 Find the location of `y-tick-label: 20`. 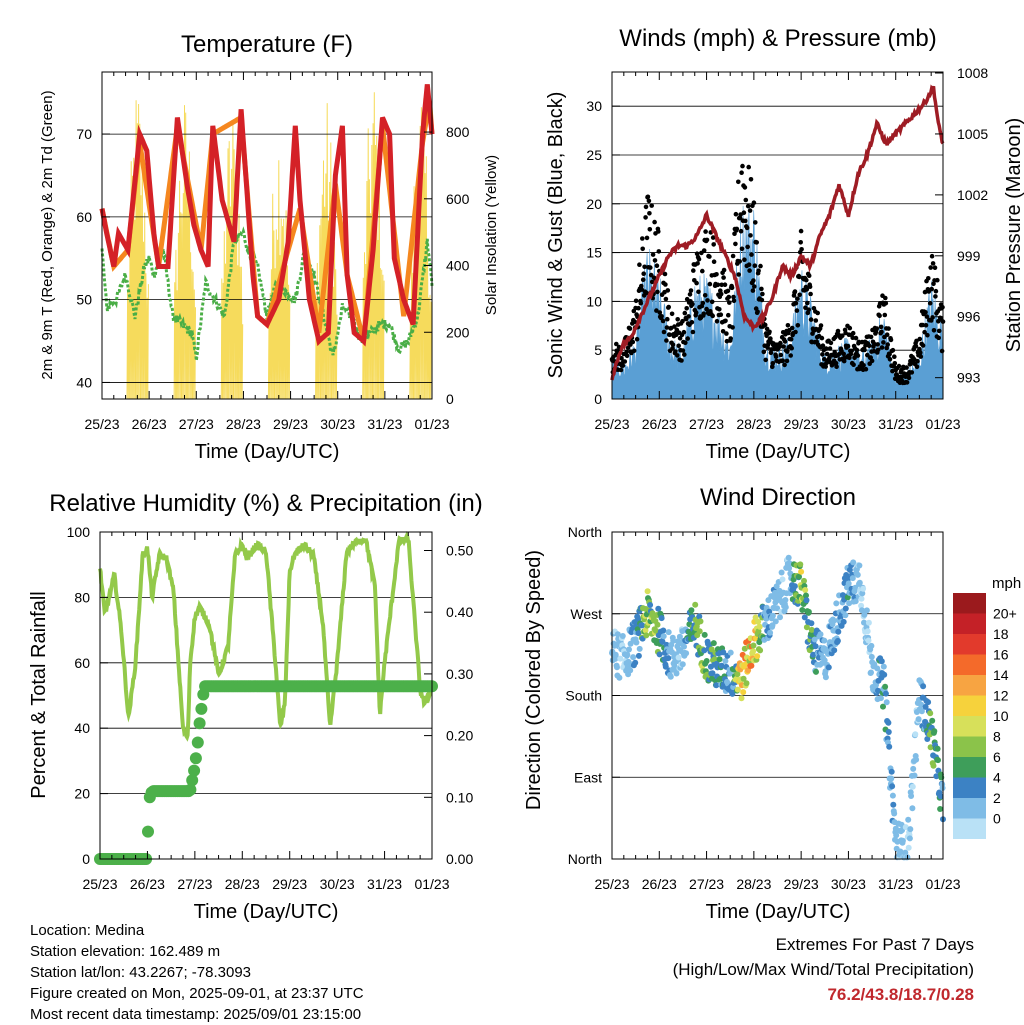

y-tick-label: 20 is located at coordinates (594, 204).